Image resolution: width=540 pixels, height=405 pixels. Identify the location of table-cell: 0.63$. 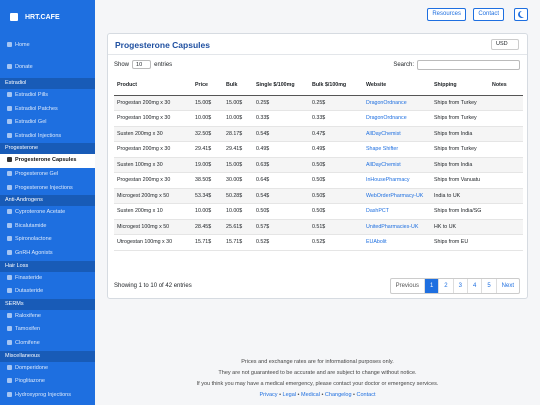
(281, 165).